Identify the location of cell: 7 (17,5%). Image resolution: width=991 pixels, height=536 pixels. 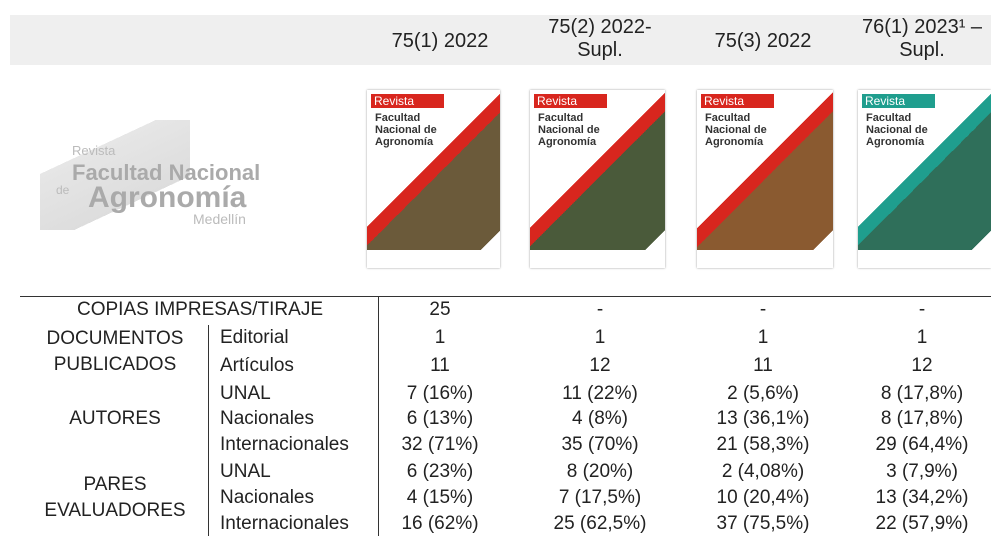
(600, 497).